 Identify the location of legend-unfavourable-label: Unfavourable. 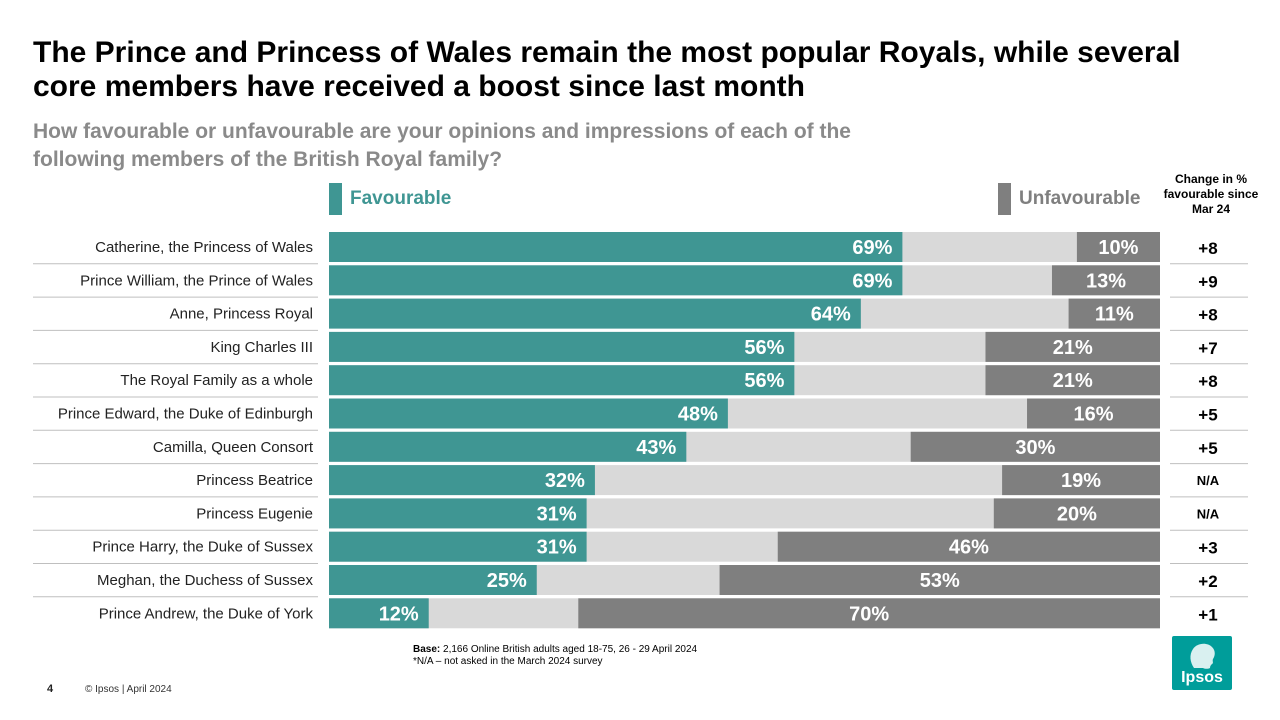
(1080, 198).